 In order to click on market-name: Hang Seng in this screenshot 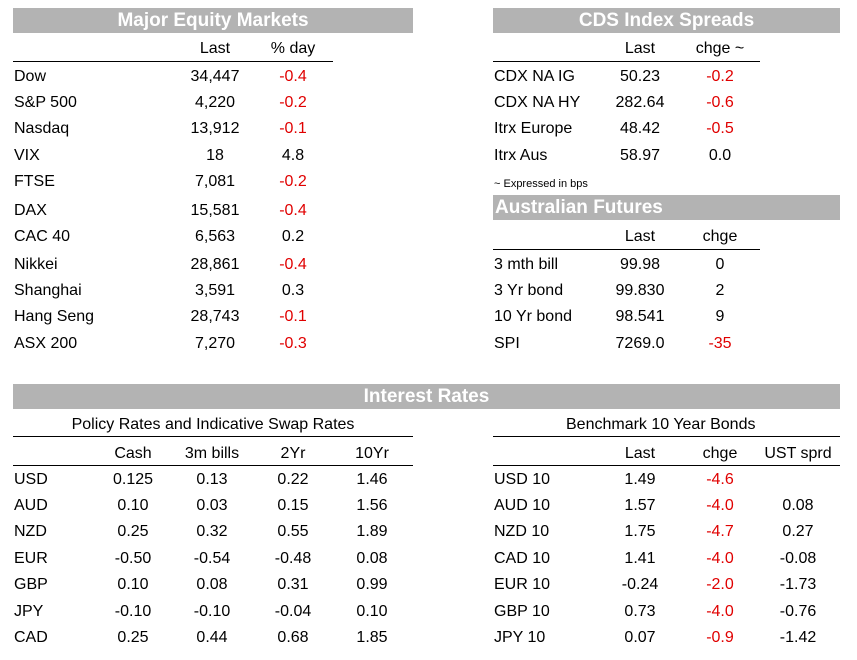, I will do `click(54, 316)`.